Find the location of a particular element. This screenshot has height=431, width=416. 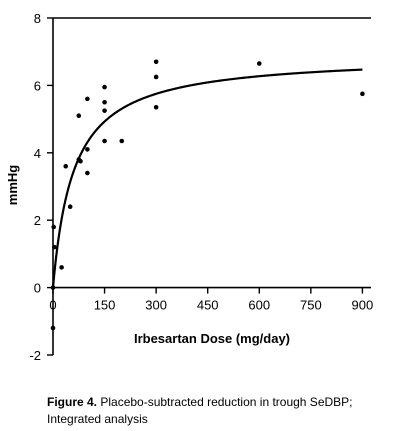

y-tick-label: 8 is located at coordinates (37, 18).